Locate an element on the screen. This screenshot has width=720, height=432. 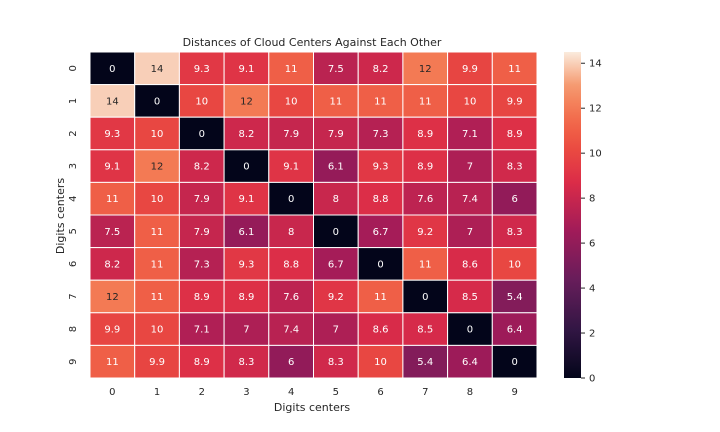
cell-value-label: 5.4 is located at coordinates (515, 297).